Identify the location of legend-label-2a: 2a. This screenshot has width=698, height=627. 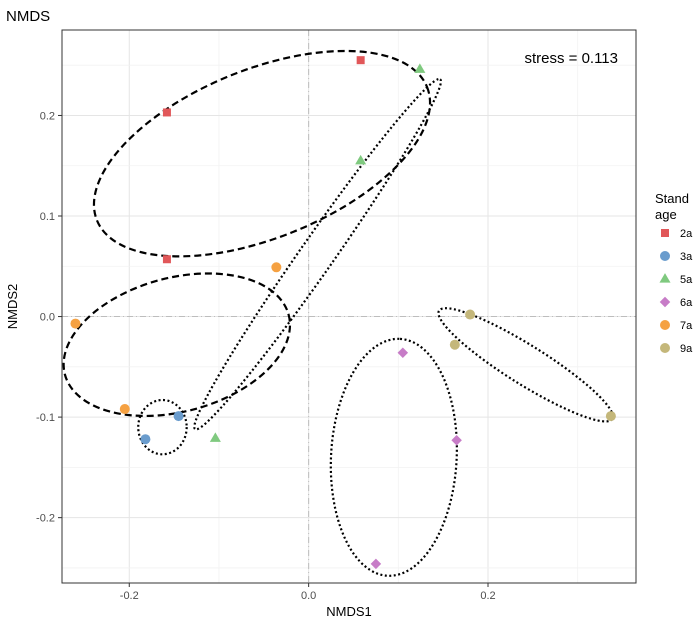
(686, 234).